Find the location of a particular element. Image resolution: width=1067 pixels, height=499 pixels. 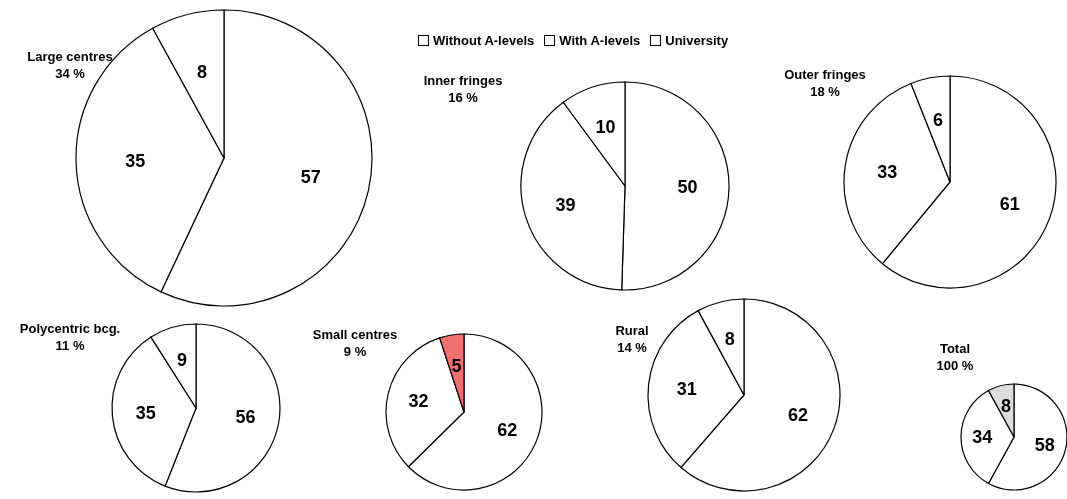

data-label: 33 is located at coordinates (887, 172).